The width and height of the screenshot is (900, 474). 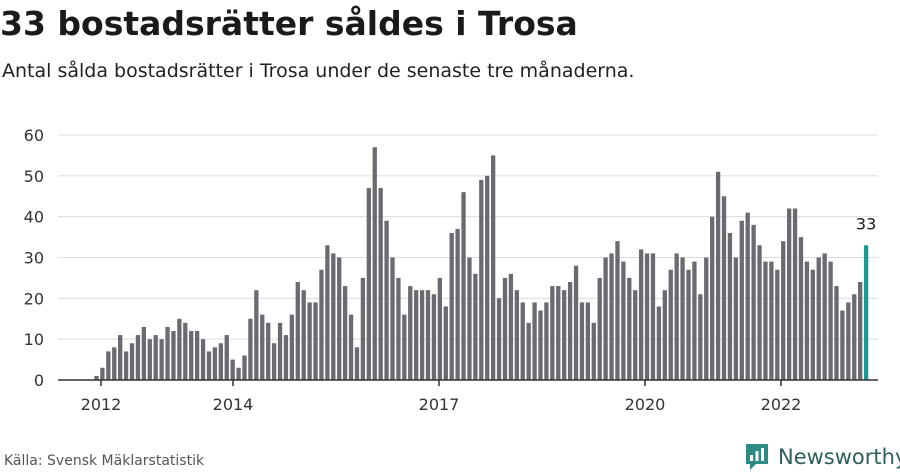 What do you see at coordinates (34, 298) in the screenshot?
I see `y-tick-label: 20` at bounding box center [34, 298].